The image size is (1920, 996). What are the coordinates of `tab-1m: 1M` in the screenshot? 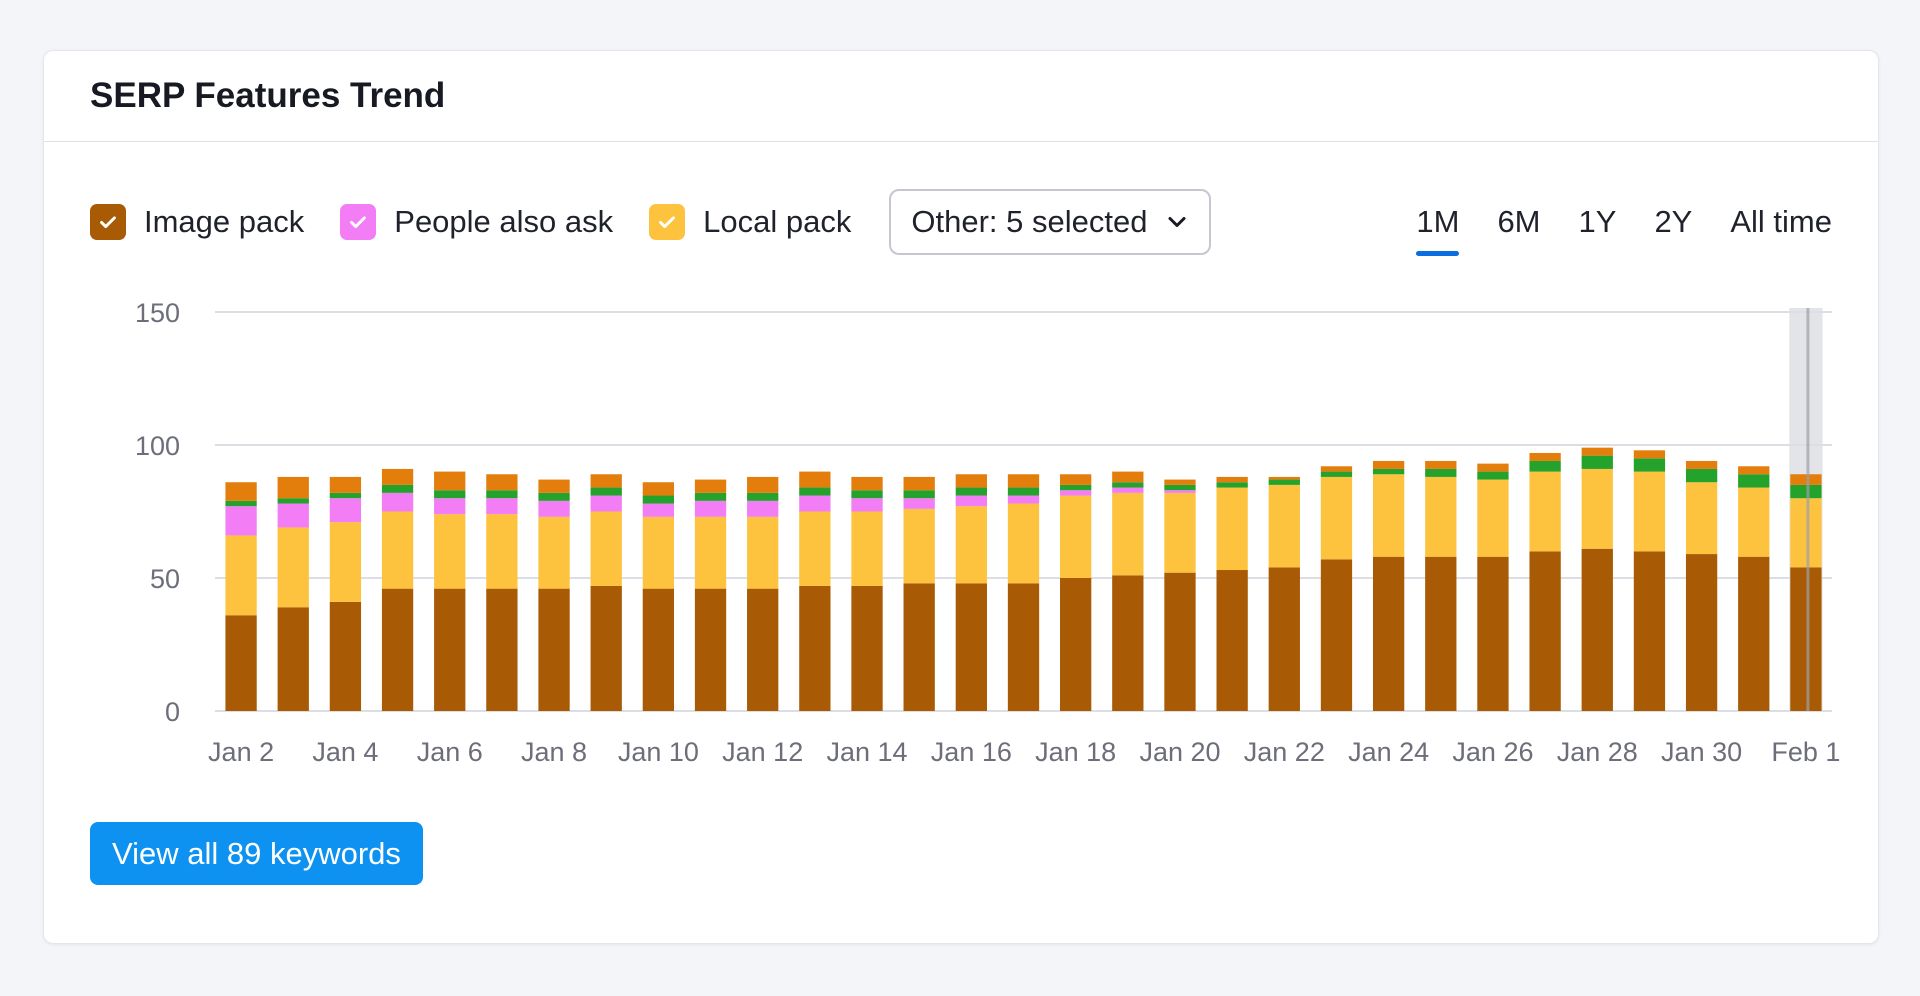 It's located at (1438, 230).